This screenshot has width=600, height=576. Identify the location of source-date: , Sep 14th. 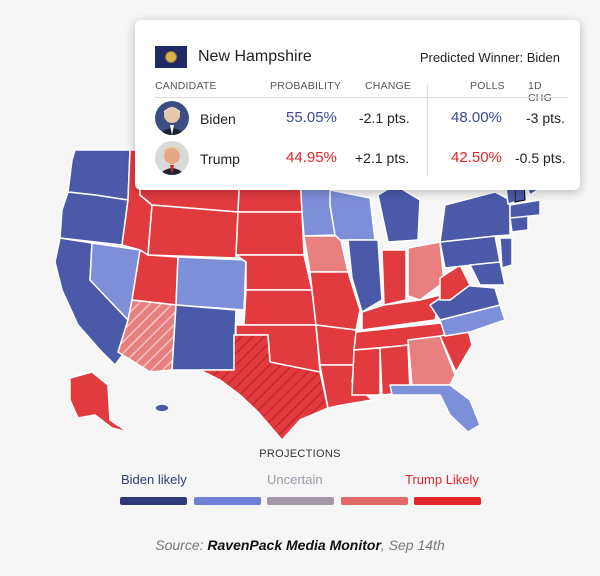
(412, 545).